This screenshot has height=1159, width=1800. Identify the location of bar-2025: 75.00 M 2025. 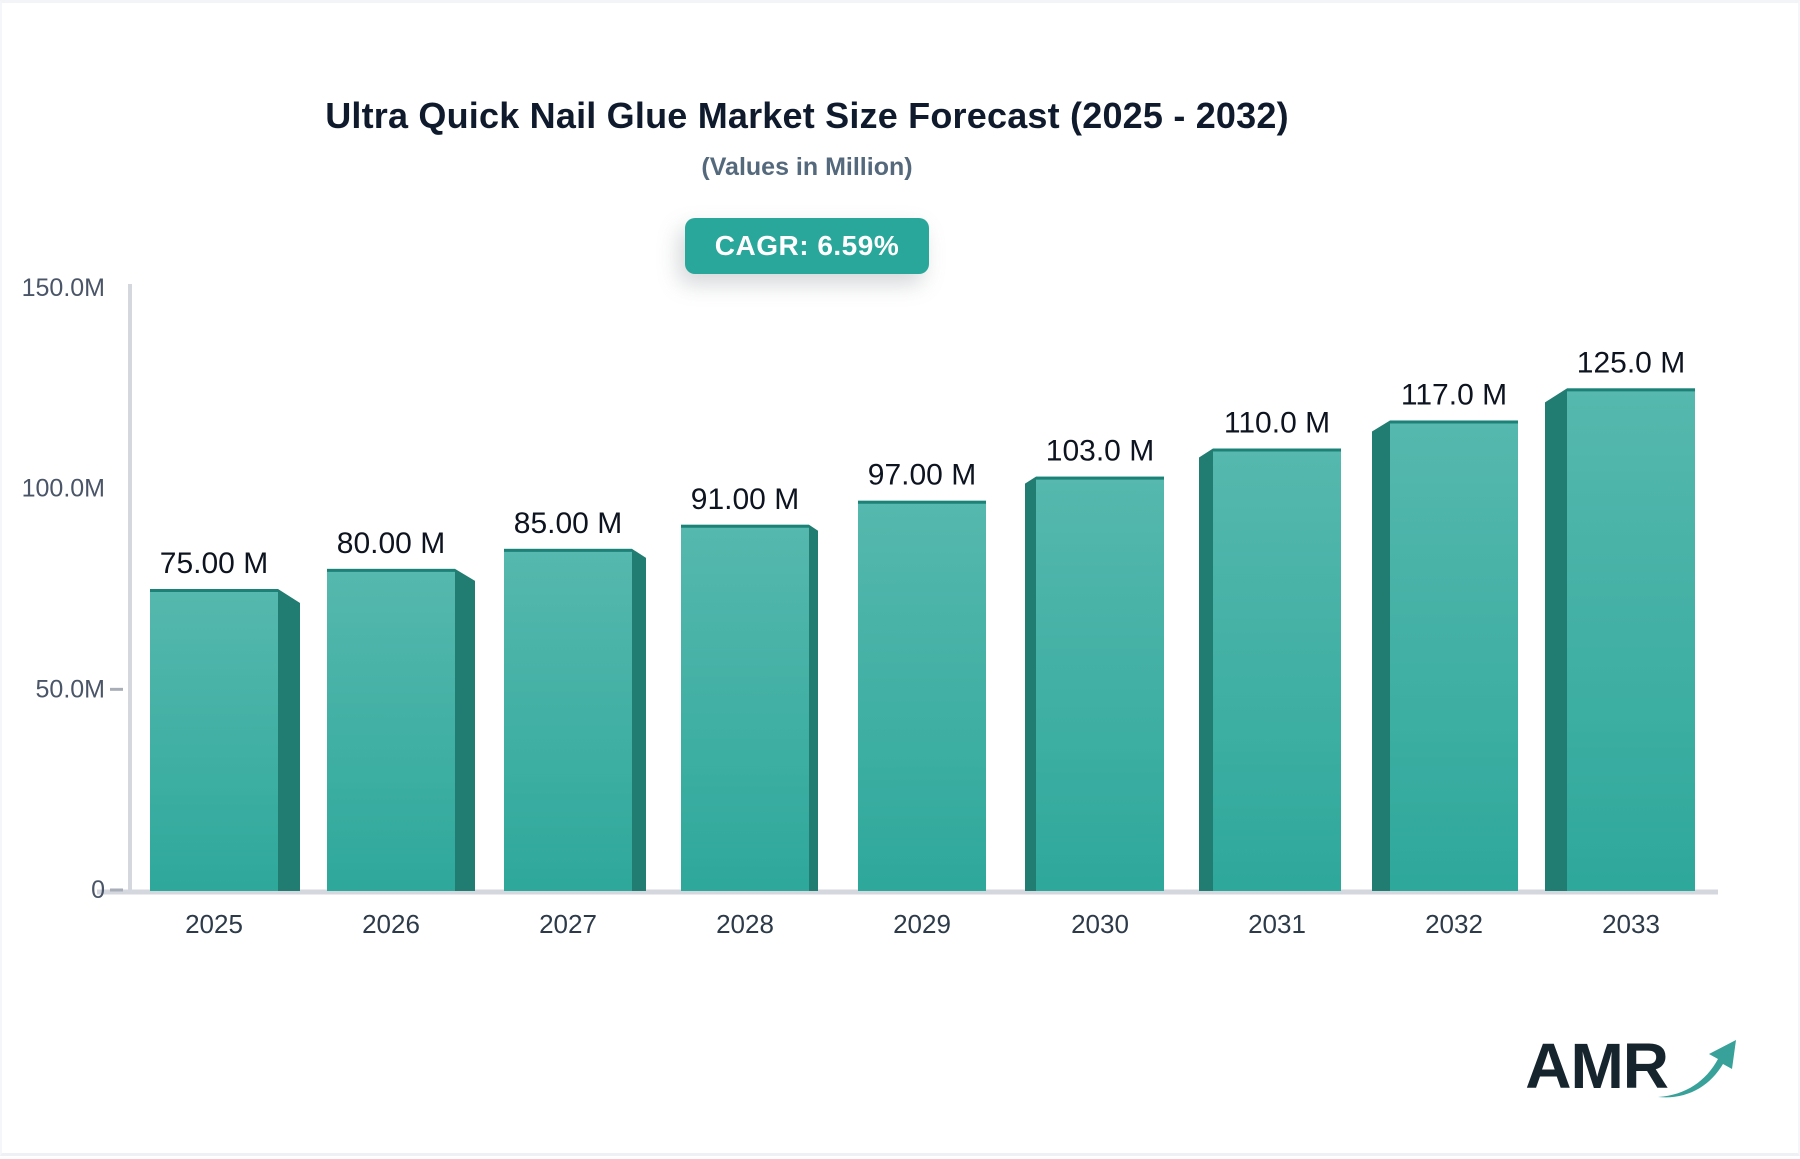
(225, 743).